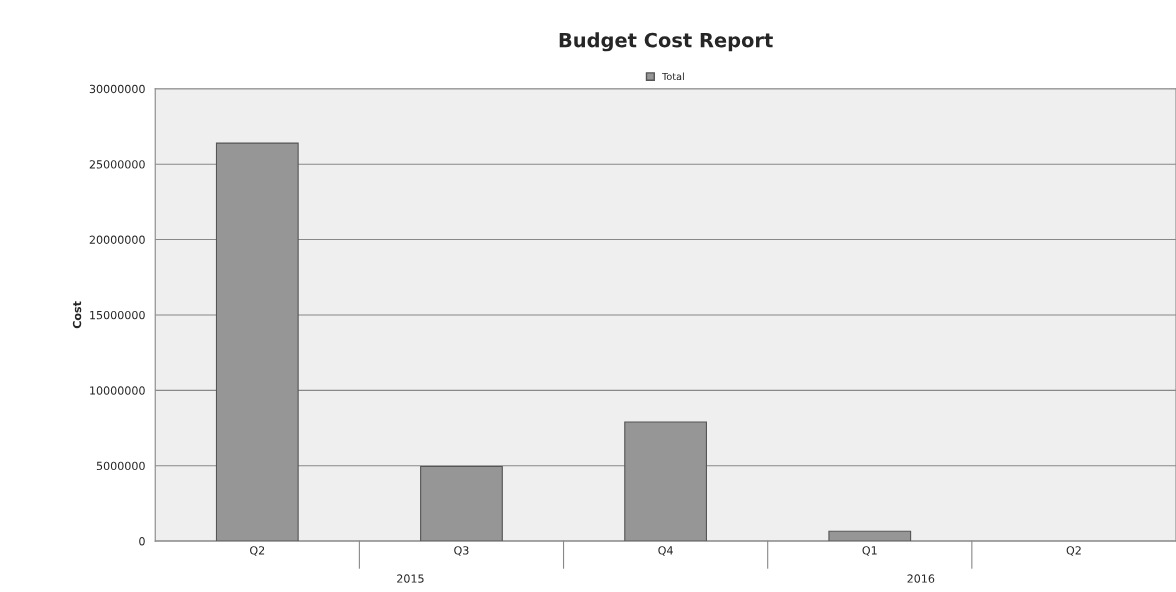 The height and width of the screenshot is (592, 1176). I want to click on x-tick-label: Q1, so click(869, 551).